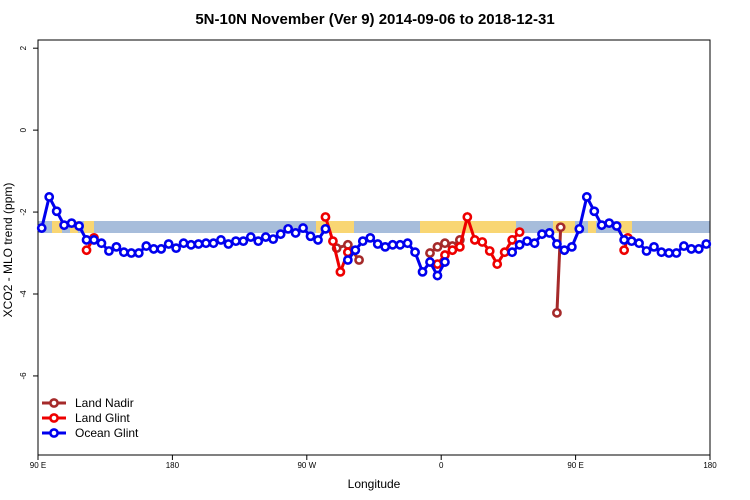 Image resolution: width=750 pixels, height=500 pixels. I want to click on y-tick-label: -2, so click(23, 212).